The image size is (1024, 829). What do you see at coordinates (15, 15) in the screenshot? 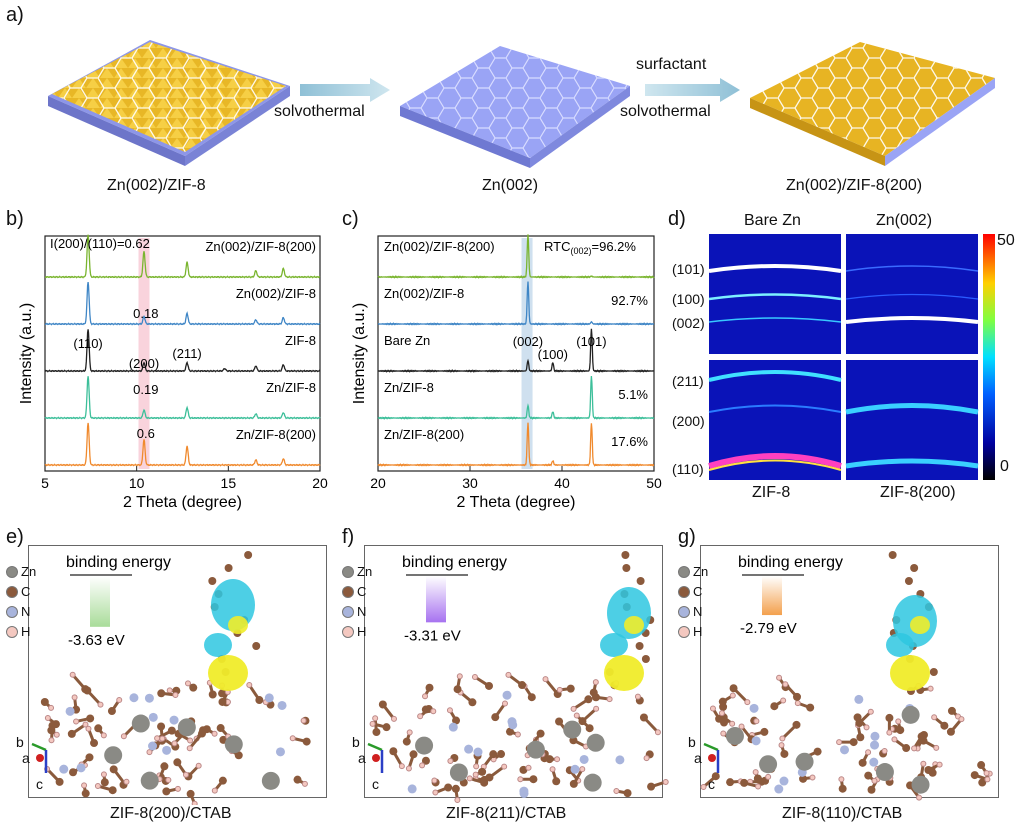
I see `panel-a-letter: a)` at bounding box center [15, 15].